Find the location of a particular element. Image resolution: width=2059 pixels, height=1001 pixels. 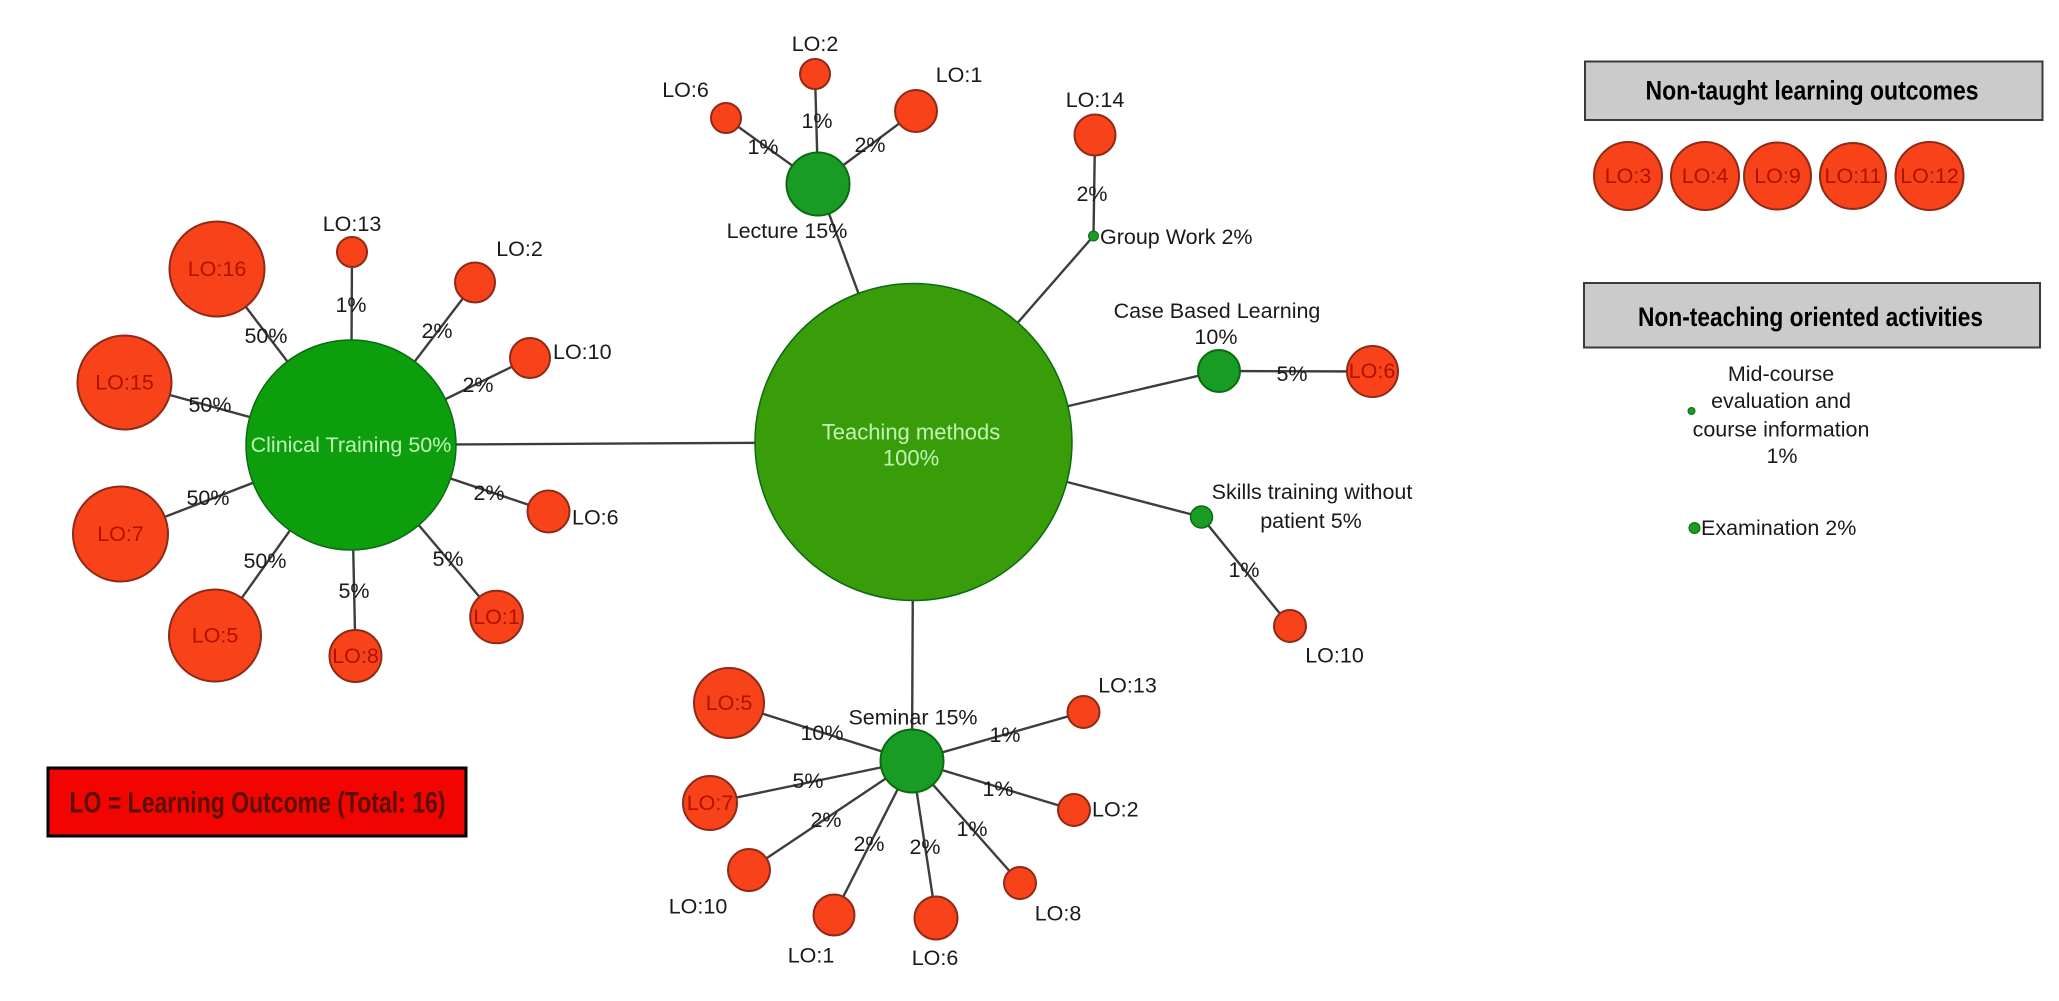

svg-text: Lecture 15% is located at coordinates (787, 231).